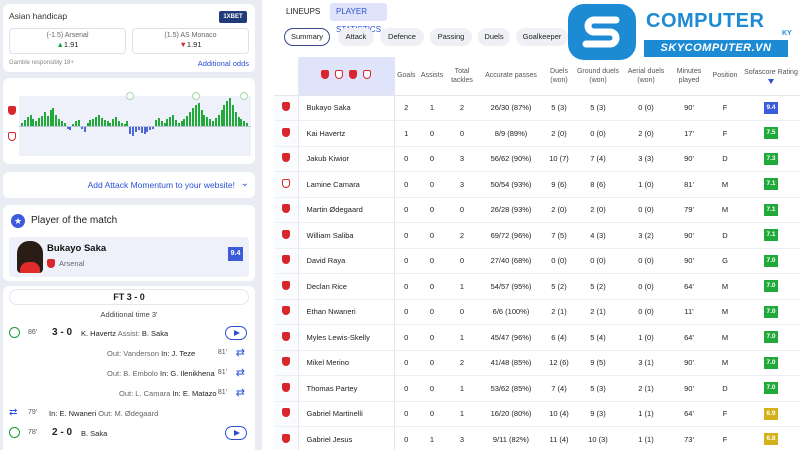 The width and height of the screenshot is (800, 450). Describe the element at coordinates (542, 37) in the screenshot. I see `tab-goalkeeper: Goalkeeper` at that location.